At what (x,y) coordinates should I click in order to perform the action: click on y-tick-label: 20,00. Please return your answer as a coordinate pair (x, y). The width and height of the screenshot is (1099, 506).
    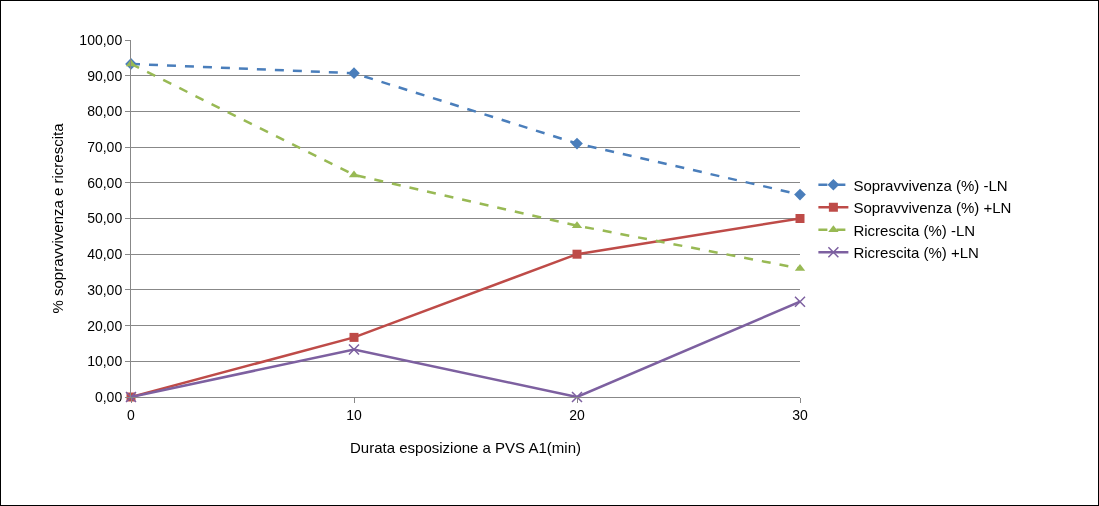
    Looking at the image, I should click on (105, 325).